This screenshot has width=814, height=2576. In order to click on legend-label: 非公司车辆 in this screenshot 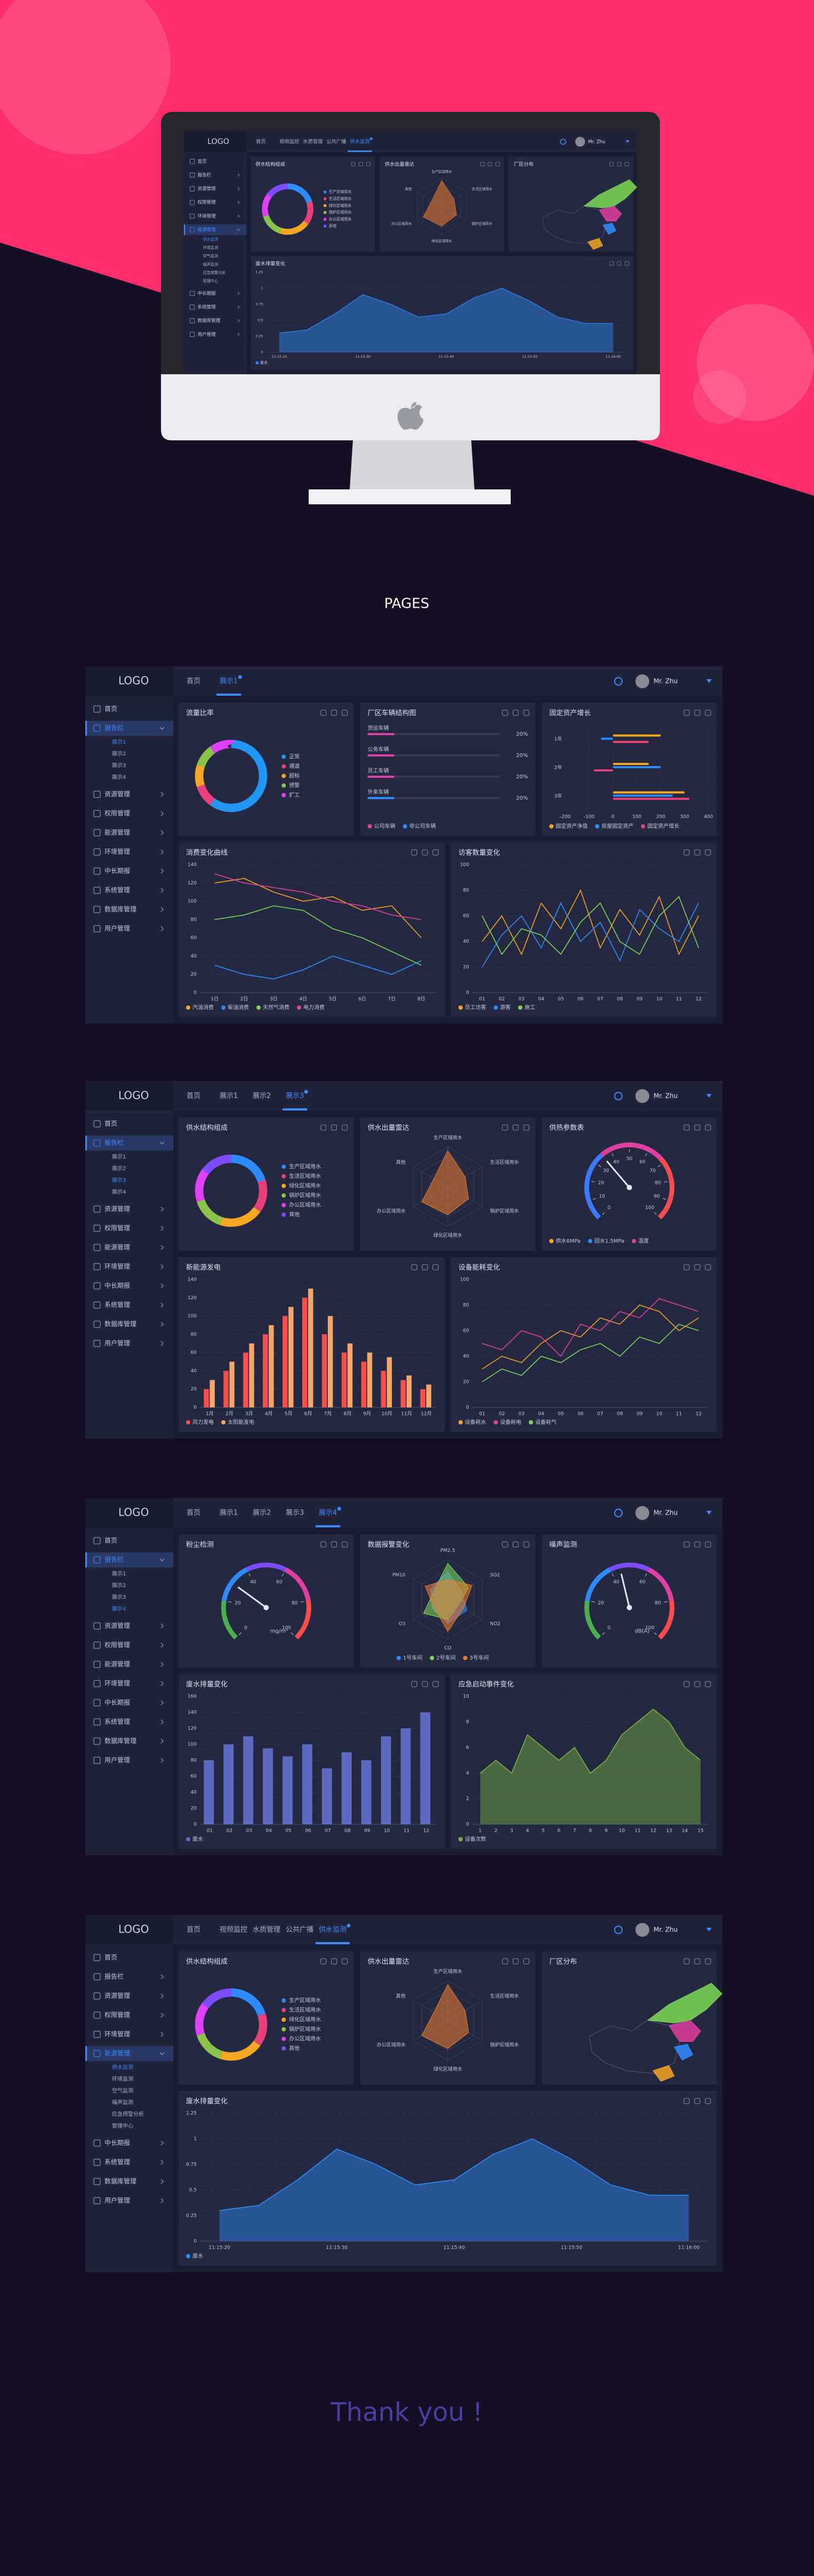, I will do `click(422, 826)`.